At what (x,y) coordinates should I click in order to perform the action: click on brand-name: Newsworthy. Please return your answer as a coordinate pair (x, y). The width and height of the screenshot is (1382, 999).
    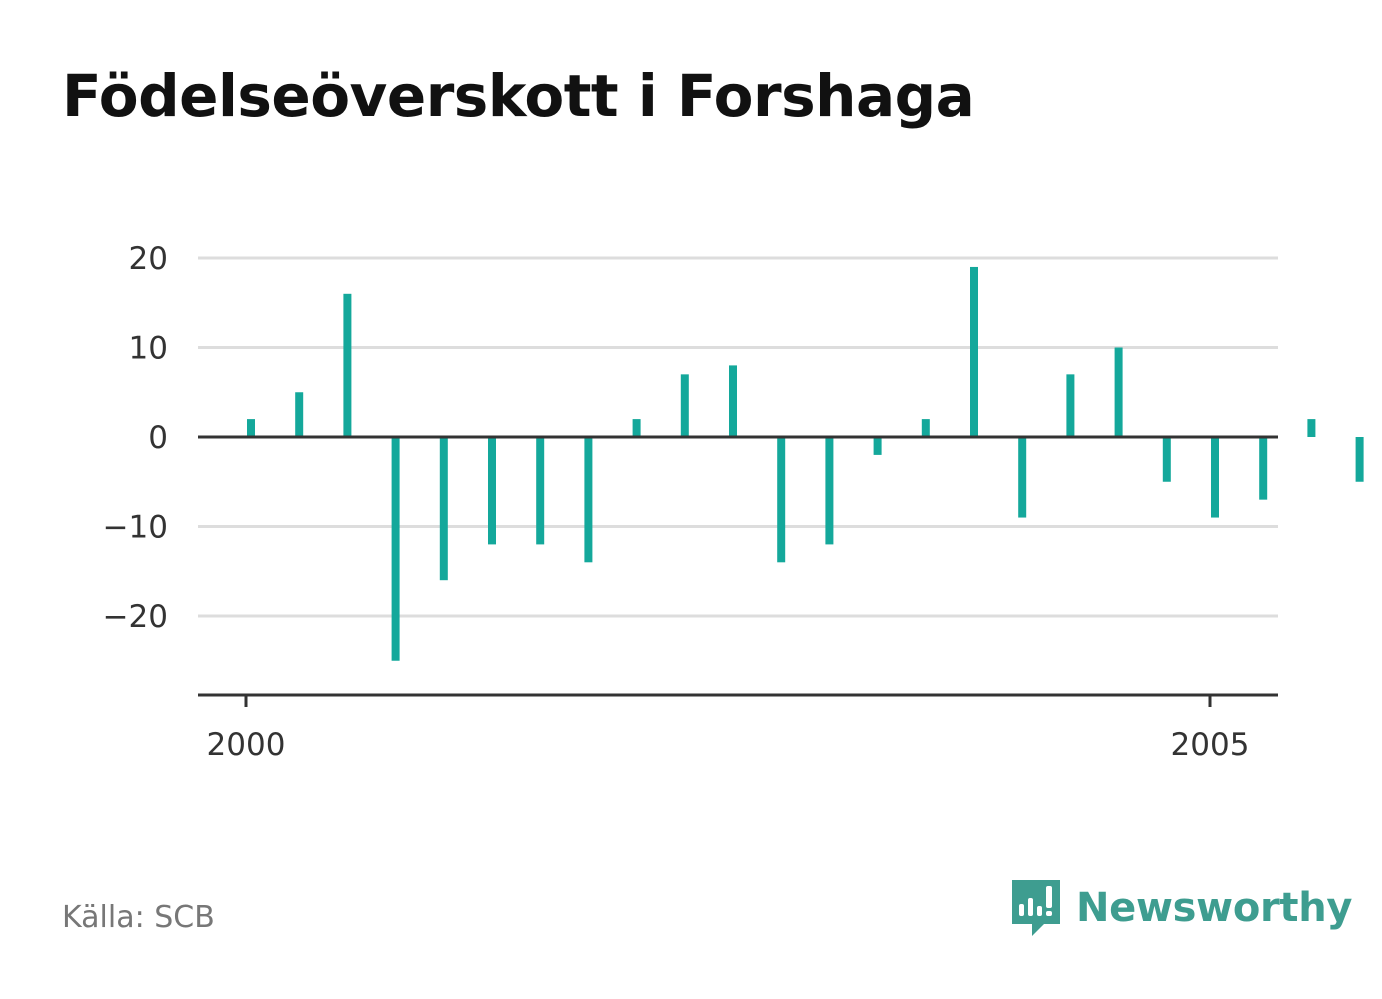
    Looking at the image, I should click on (1214, 908).